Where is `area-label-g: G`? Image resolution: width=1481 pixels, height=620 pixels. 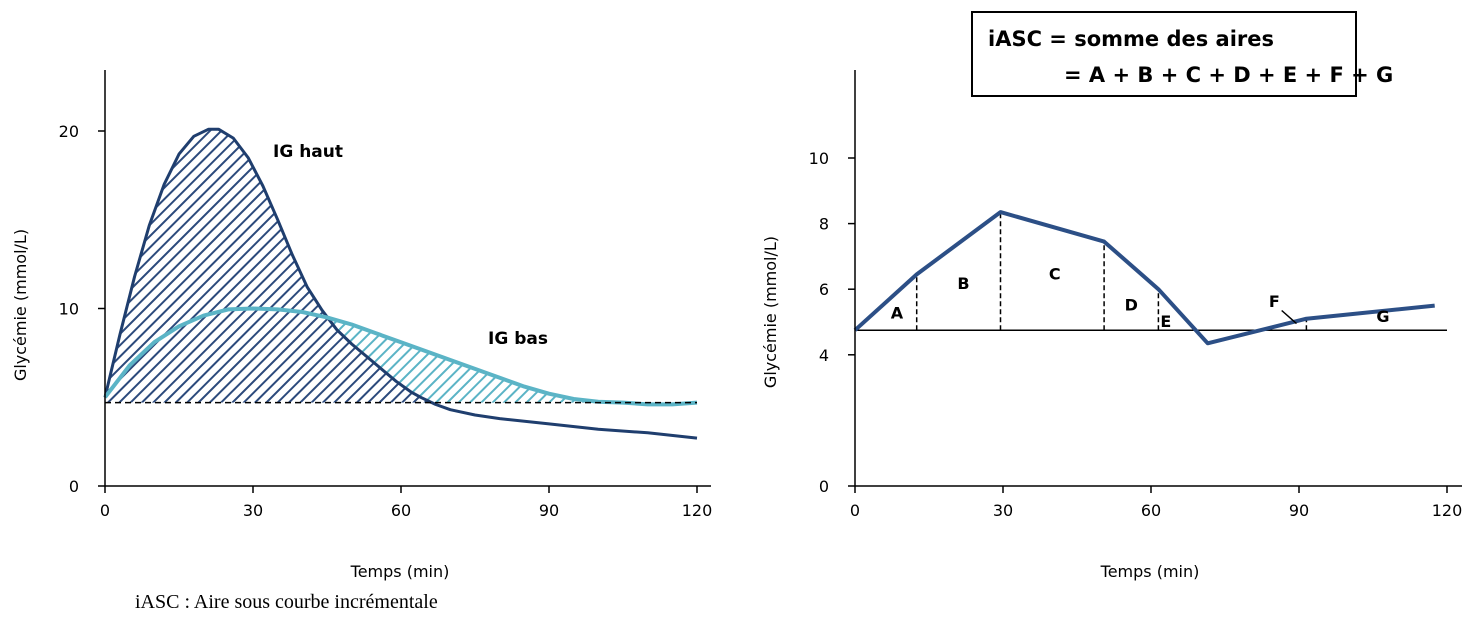
area-label-g: G is located at coordinates (1382, 316).